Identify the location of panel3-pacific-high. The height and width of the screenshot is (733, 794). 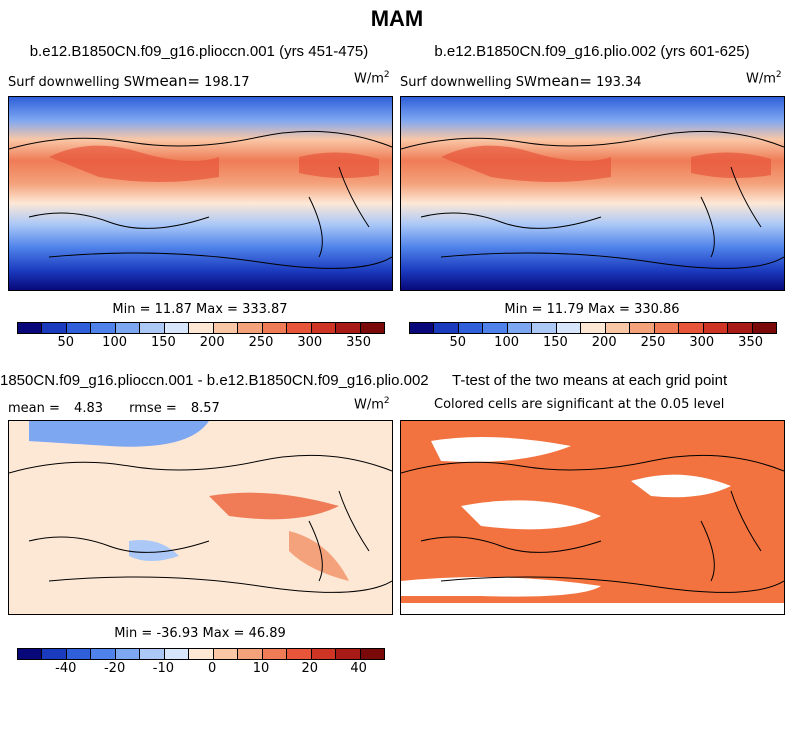
(274, 506).